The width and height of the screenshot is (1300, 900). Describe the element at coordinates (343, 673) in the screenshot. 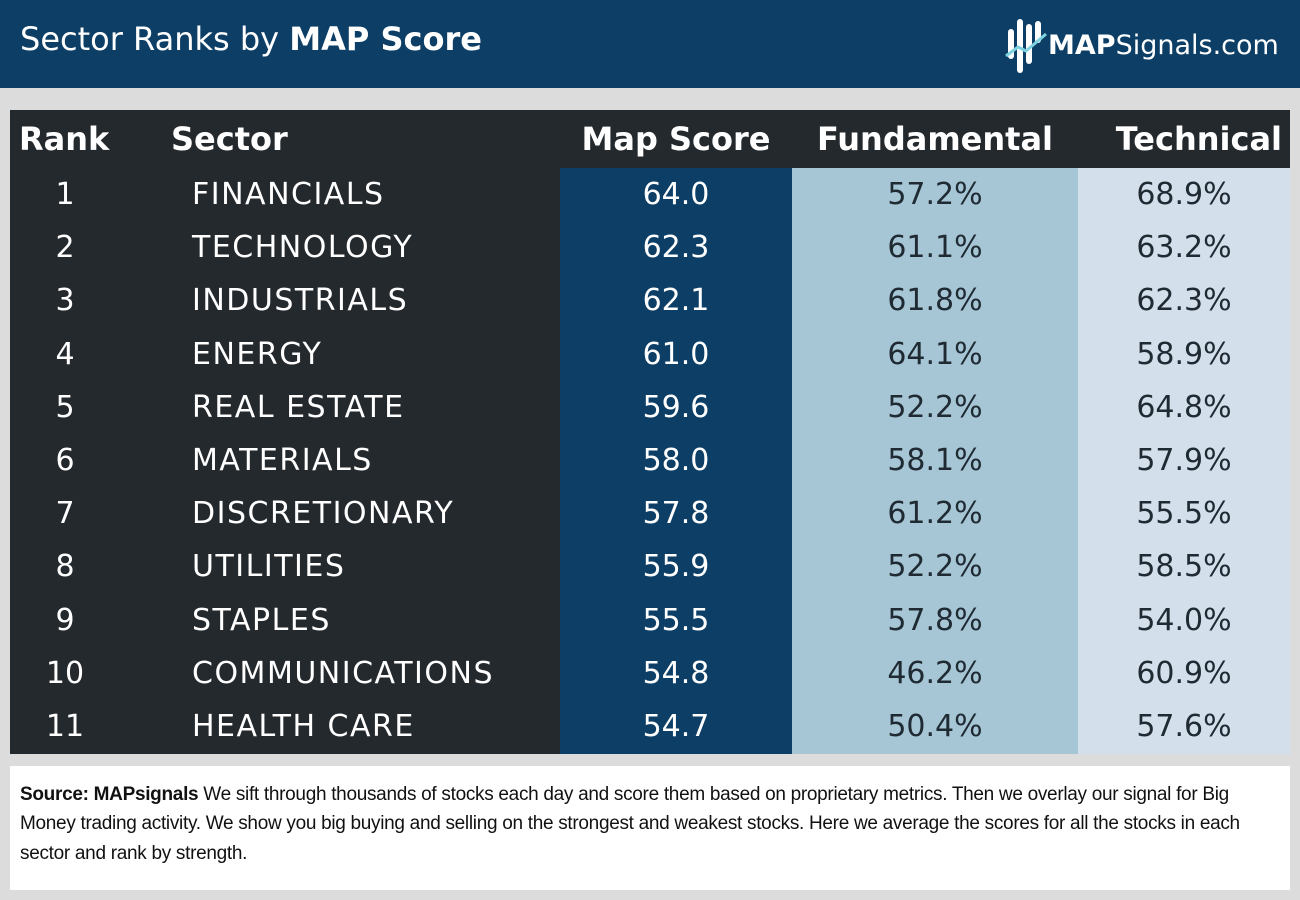

I see `cell-sector: COMMUNICATIONS` at that location.